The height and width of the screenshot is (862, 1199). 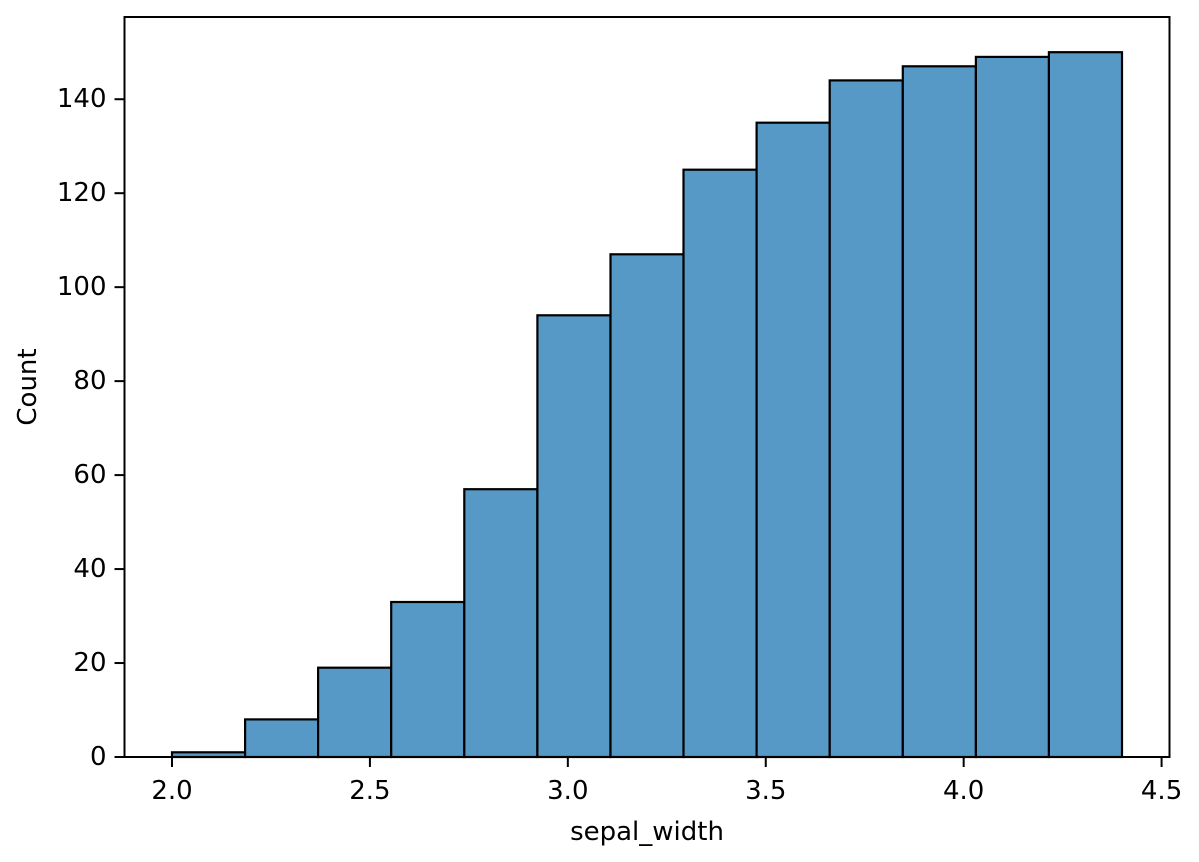 What do you see at coordinates (89, 569) in the screenshot?
I see `y-tick-label: 40` at bounding box center [89, 569].